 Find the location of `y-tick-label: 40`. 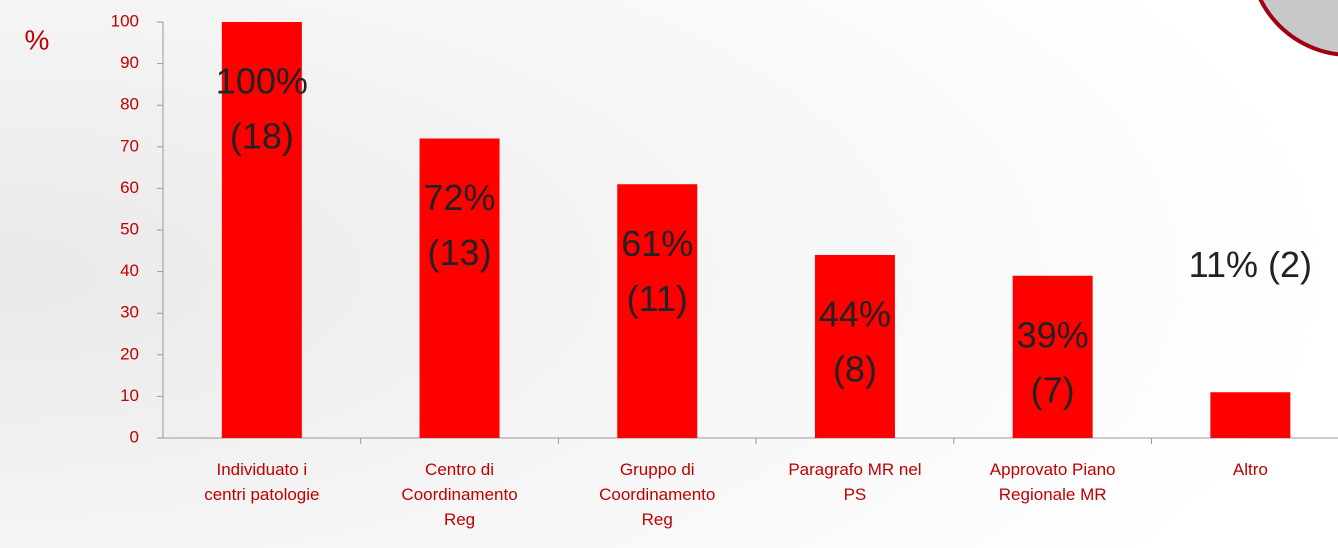

y-tick-label: 40 is located at coordinates (129, 270).